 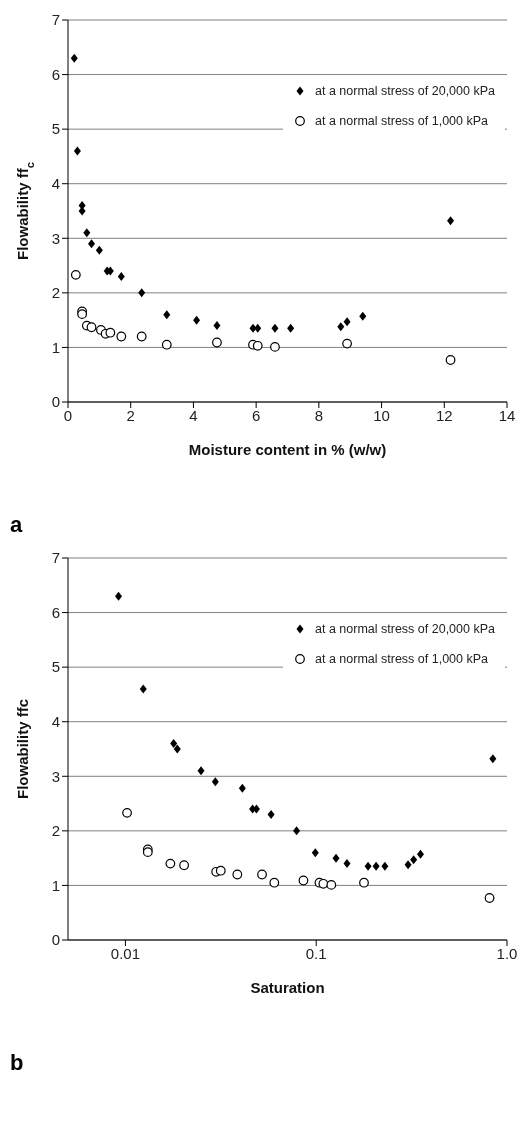 What do you see at coordinates (22, 749) in the screenshot?
I see `y-axis-title: Flowability ffc` at bounding box center [22, 749].